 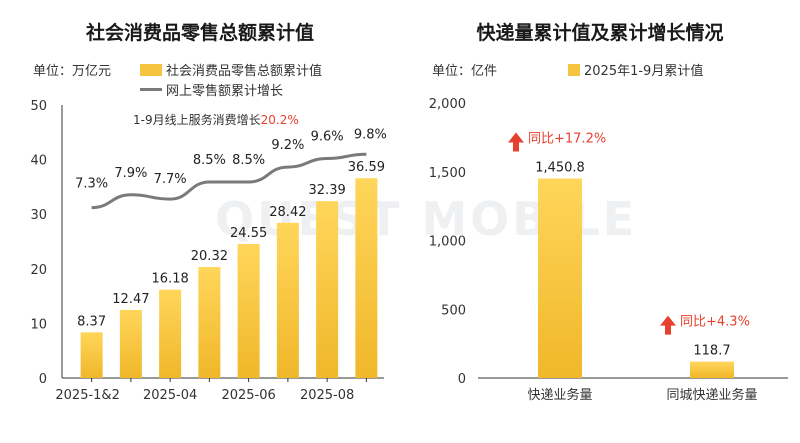 What do you see at coordinates (327, 395) in the screenshot?
I see `x-tick-label: 2025-08` at bounding box center [327, 395].